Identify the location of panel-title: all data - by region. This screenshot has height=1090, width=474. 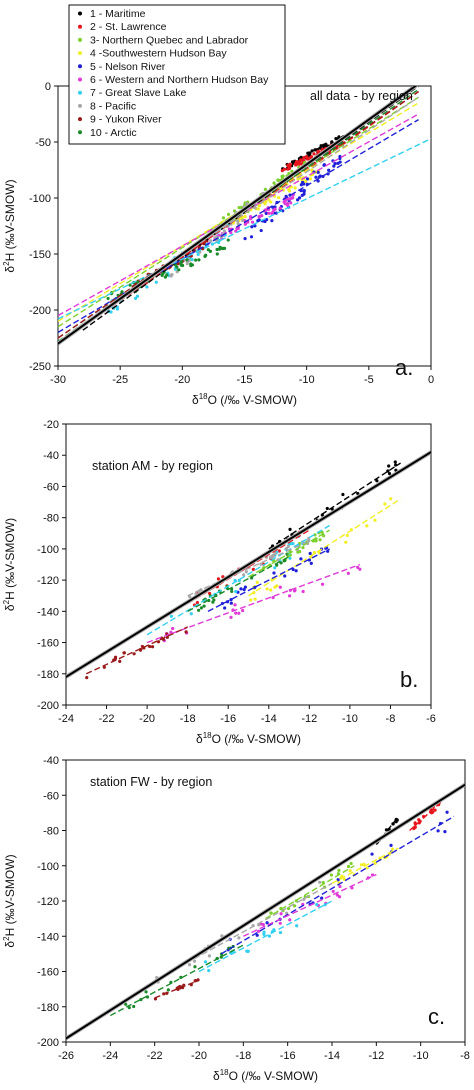
(361, 96).